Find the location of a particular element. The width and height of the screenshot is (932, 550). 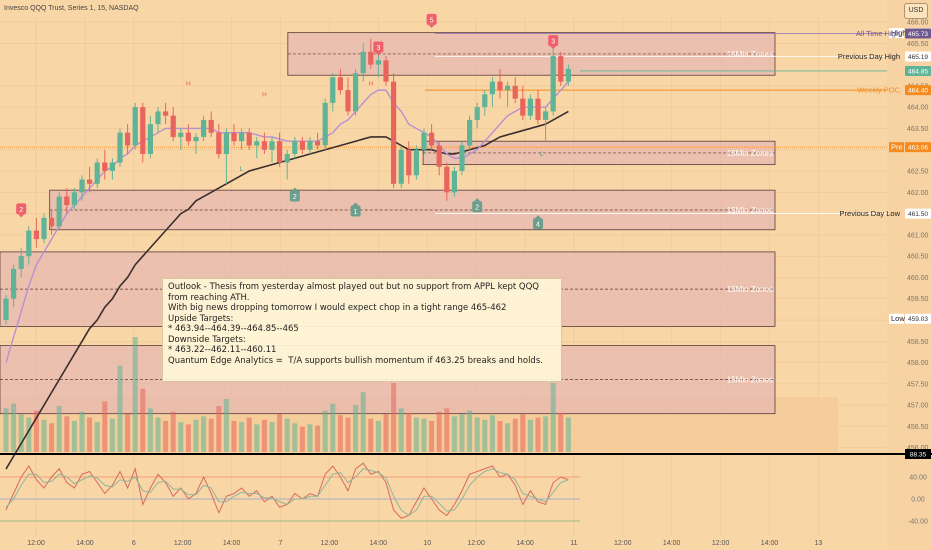

currency-button: USD is located at coordinates (916, 11).